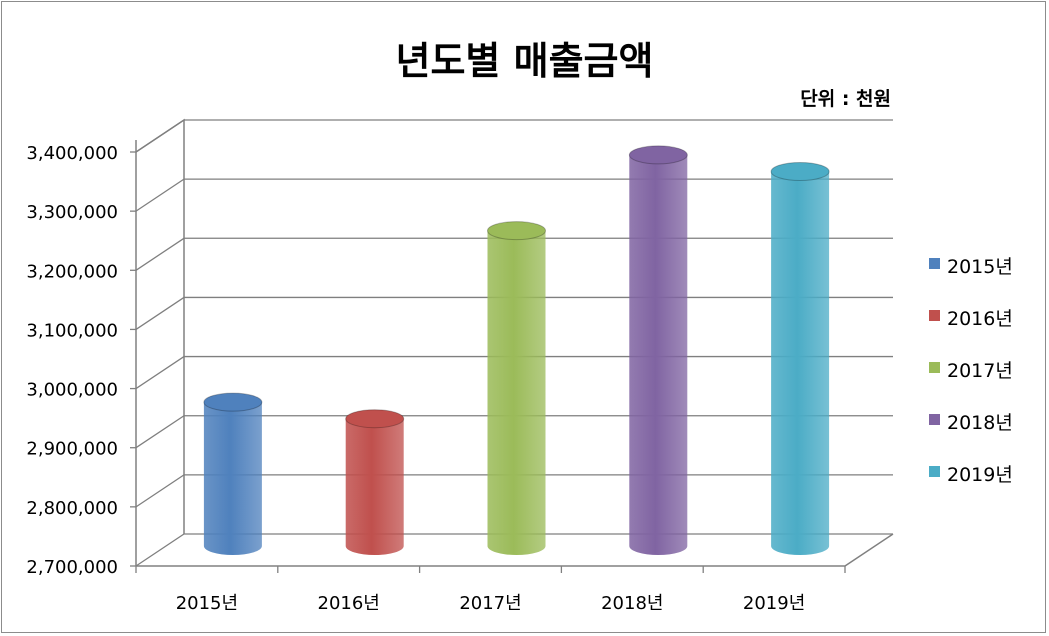  I want to click on gridline, so click(514, 136).